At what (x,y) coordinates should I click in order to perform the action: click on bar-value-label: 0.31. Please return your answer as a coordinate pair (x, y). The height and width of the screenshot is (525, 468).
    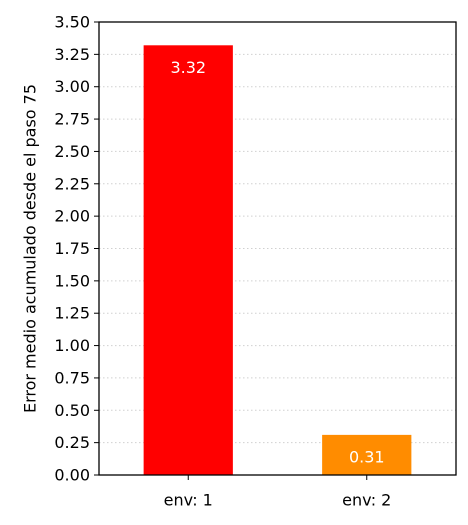
    Looking at the image, I should click on (367, 456).